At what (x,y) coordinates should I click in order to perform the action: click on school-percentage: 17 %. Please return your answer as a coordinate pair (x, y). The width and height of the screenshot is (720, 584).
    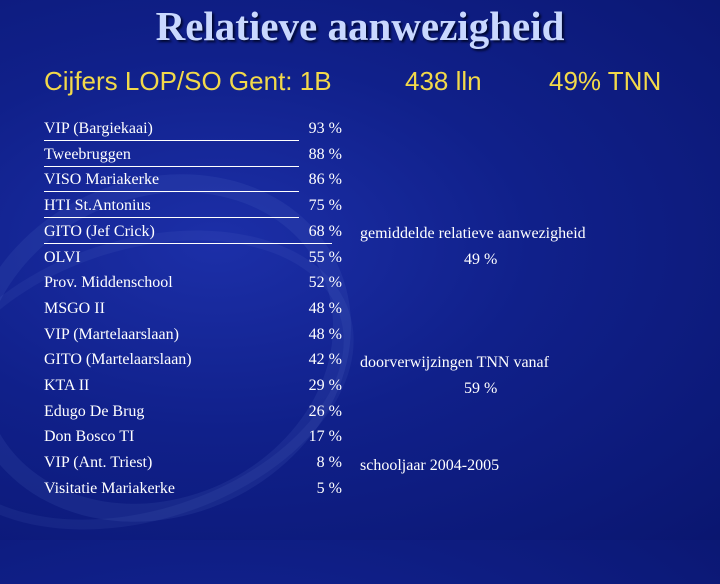
    Looking at the image, I should click on (325, 437).